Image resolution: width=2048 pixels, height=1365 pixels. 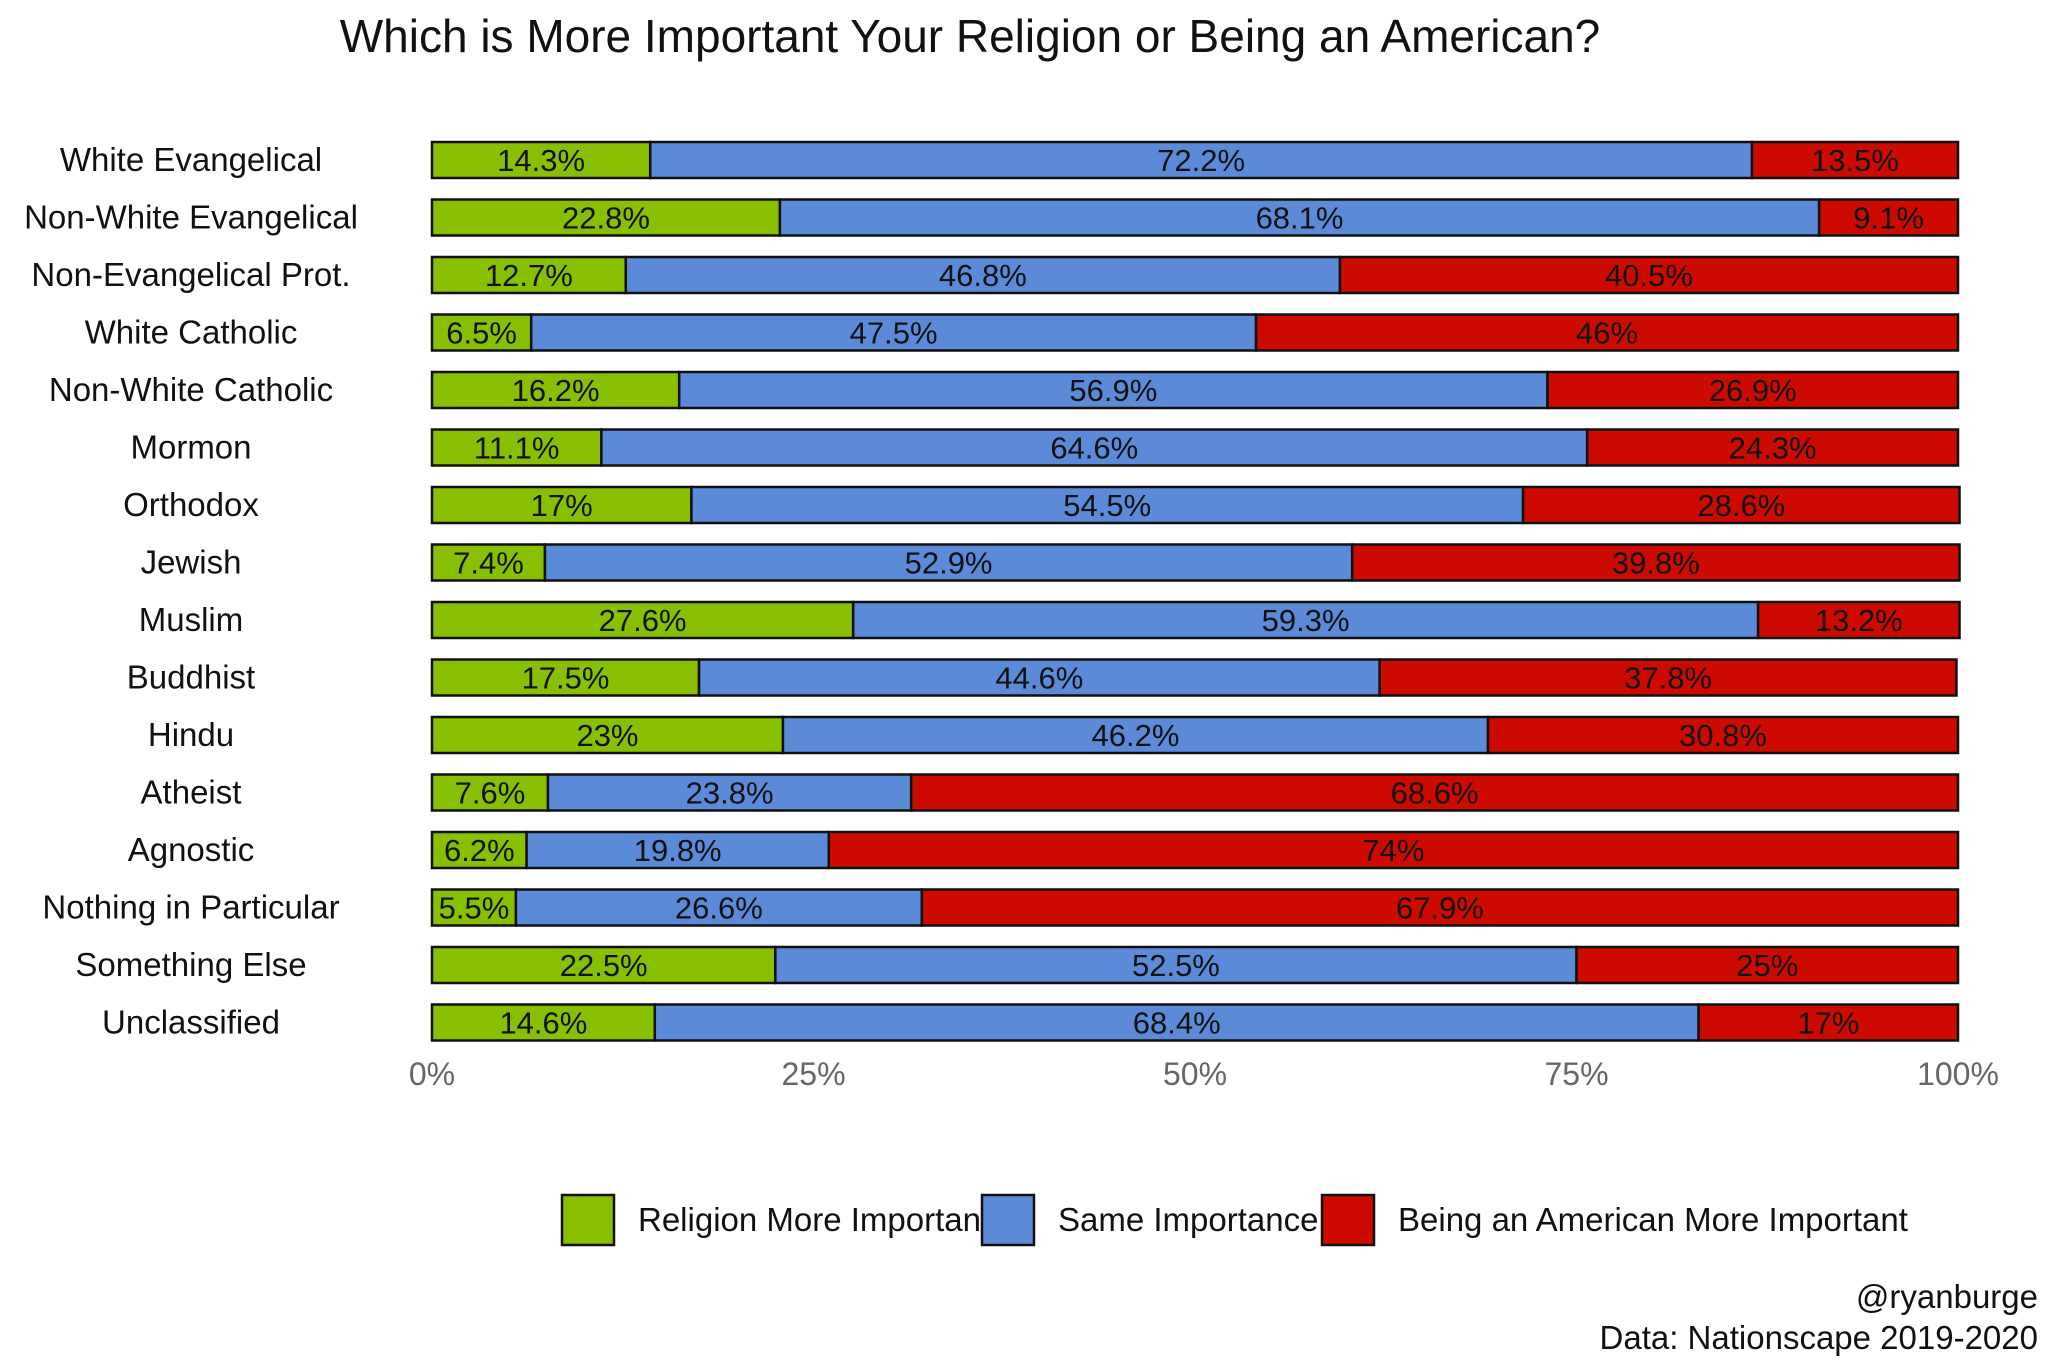 I want to click on data-label: 47.5%, so click(x=894, y=333).